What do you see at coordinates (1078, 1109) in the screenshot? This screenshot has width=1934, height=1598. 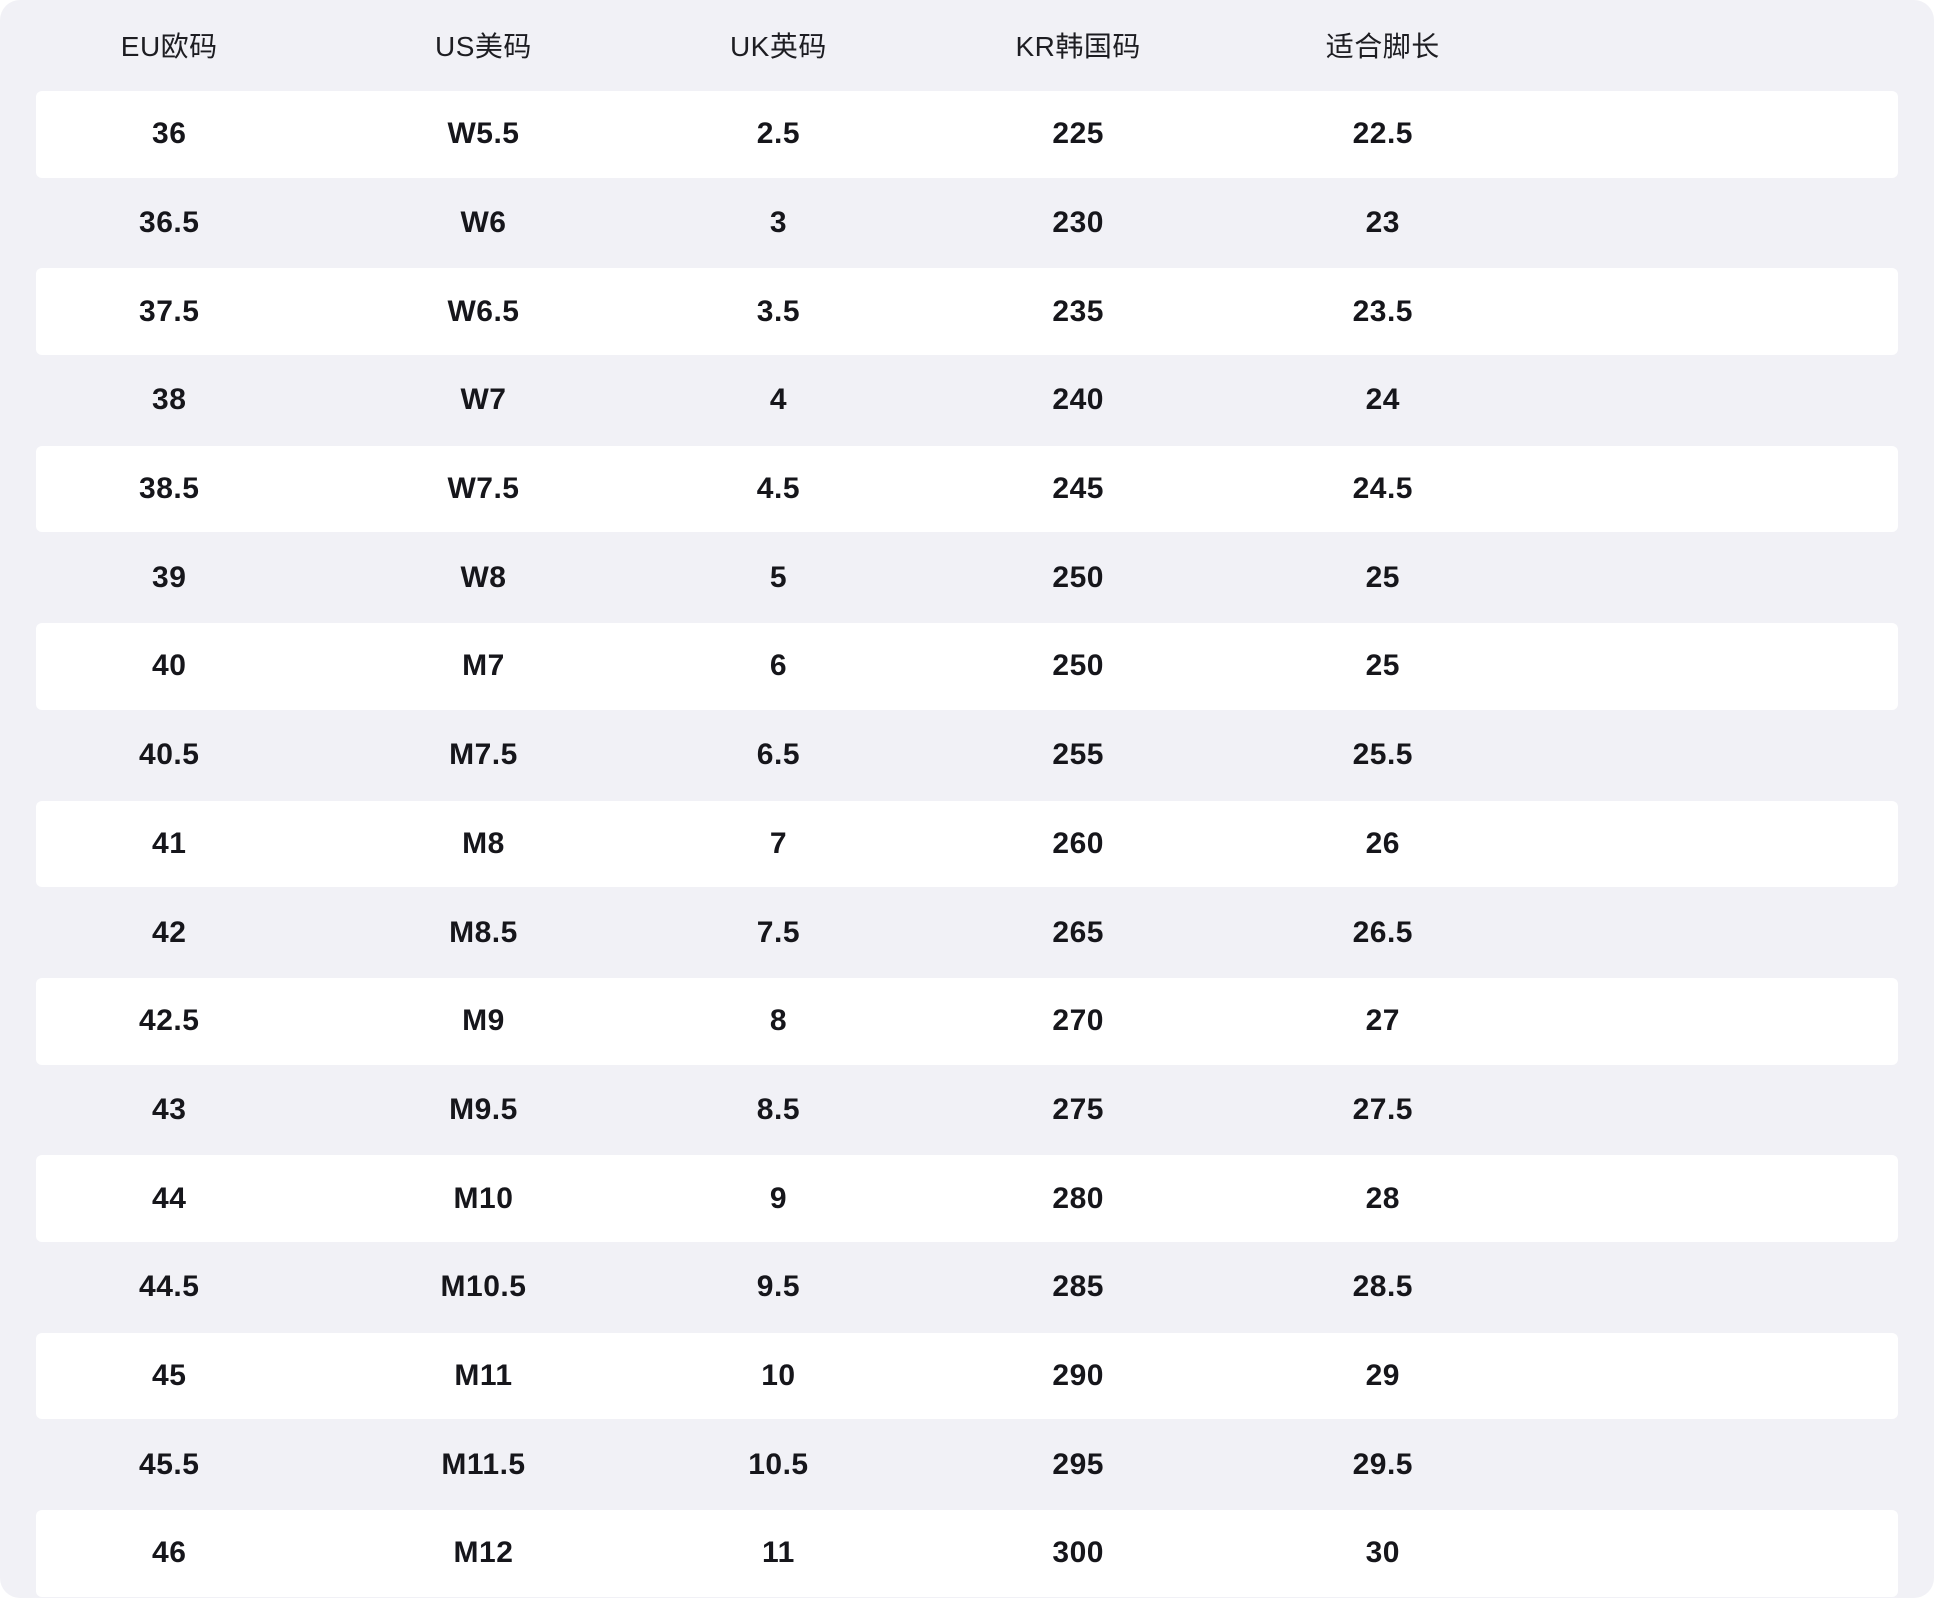 I see `table-cell: 275` at bounding box center [1078, 1109].